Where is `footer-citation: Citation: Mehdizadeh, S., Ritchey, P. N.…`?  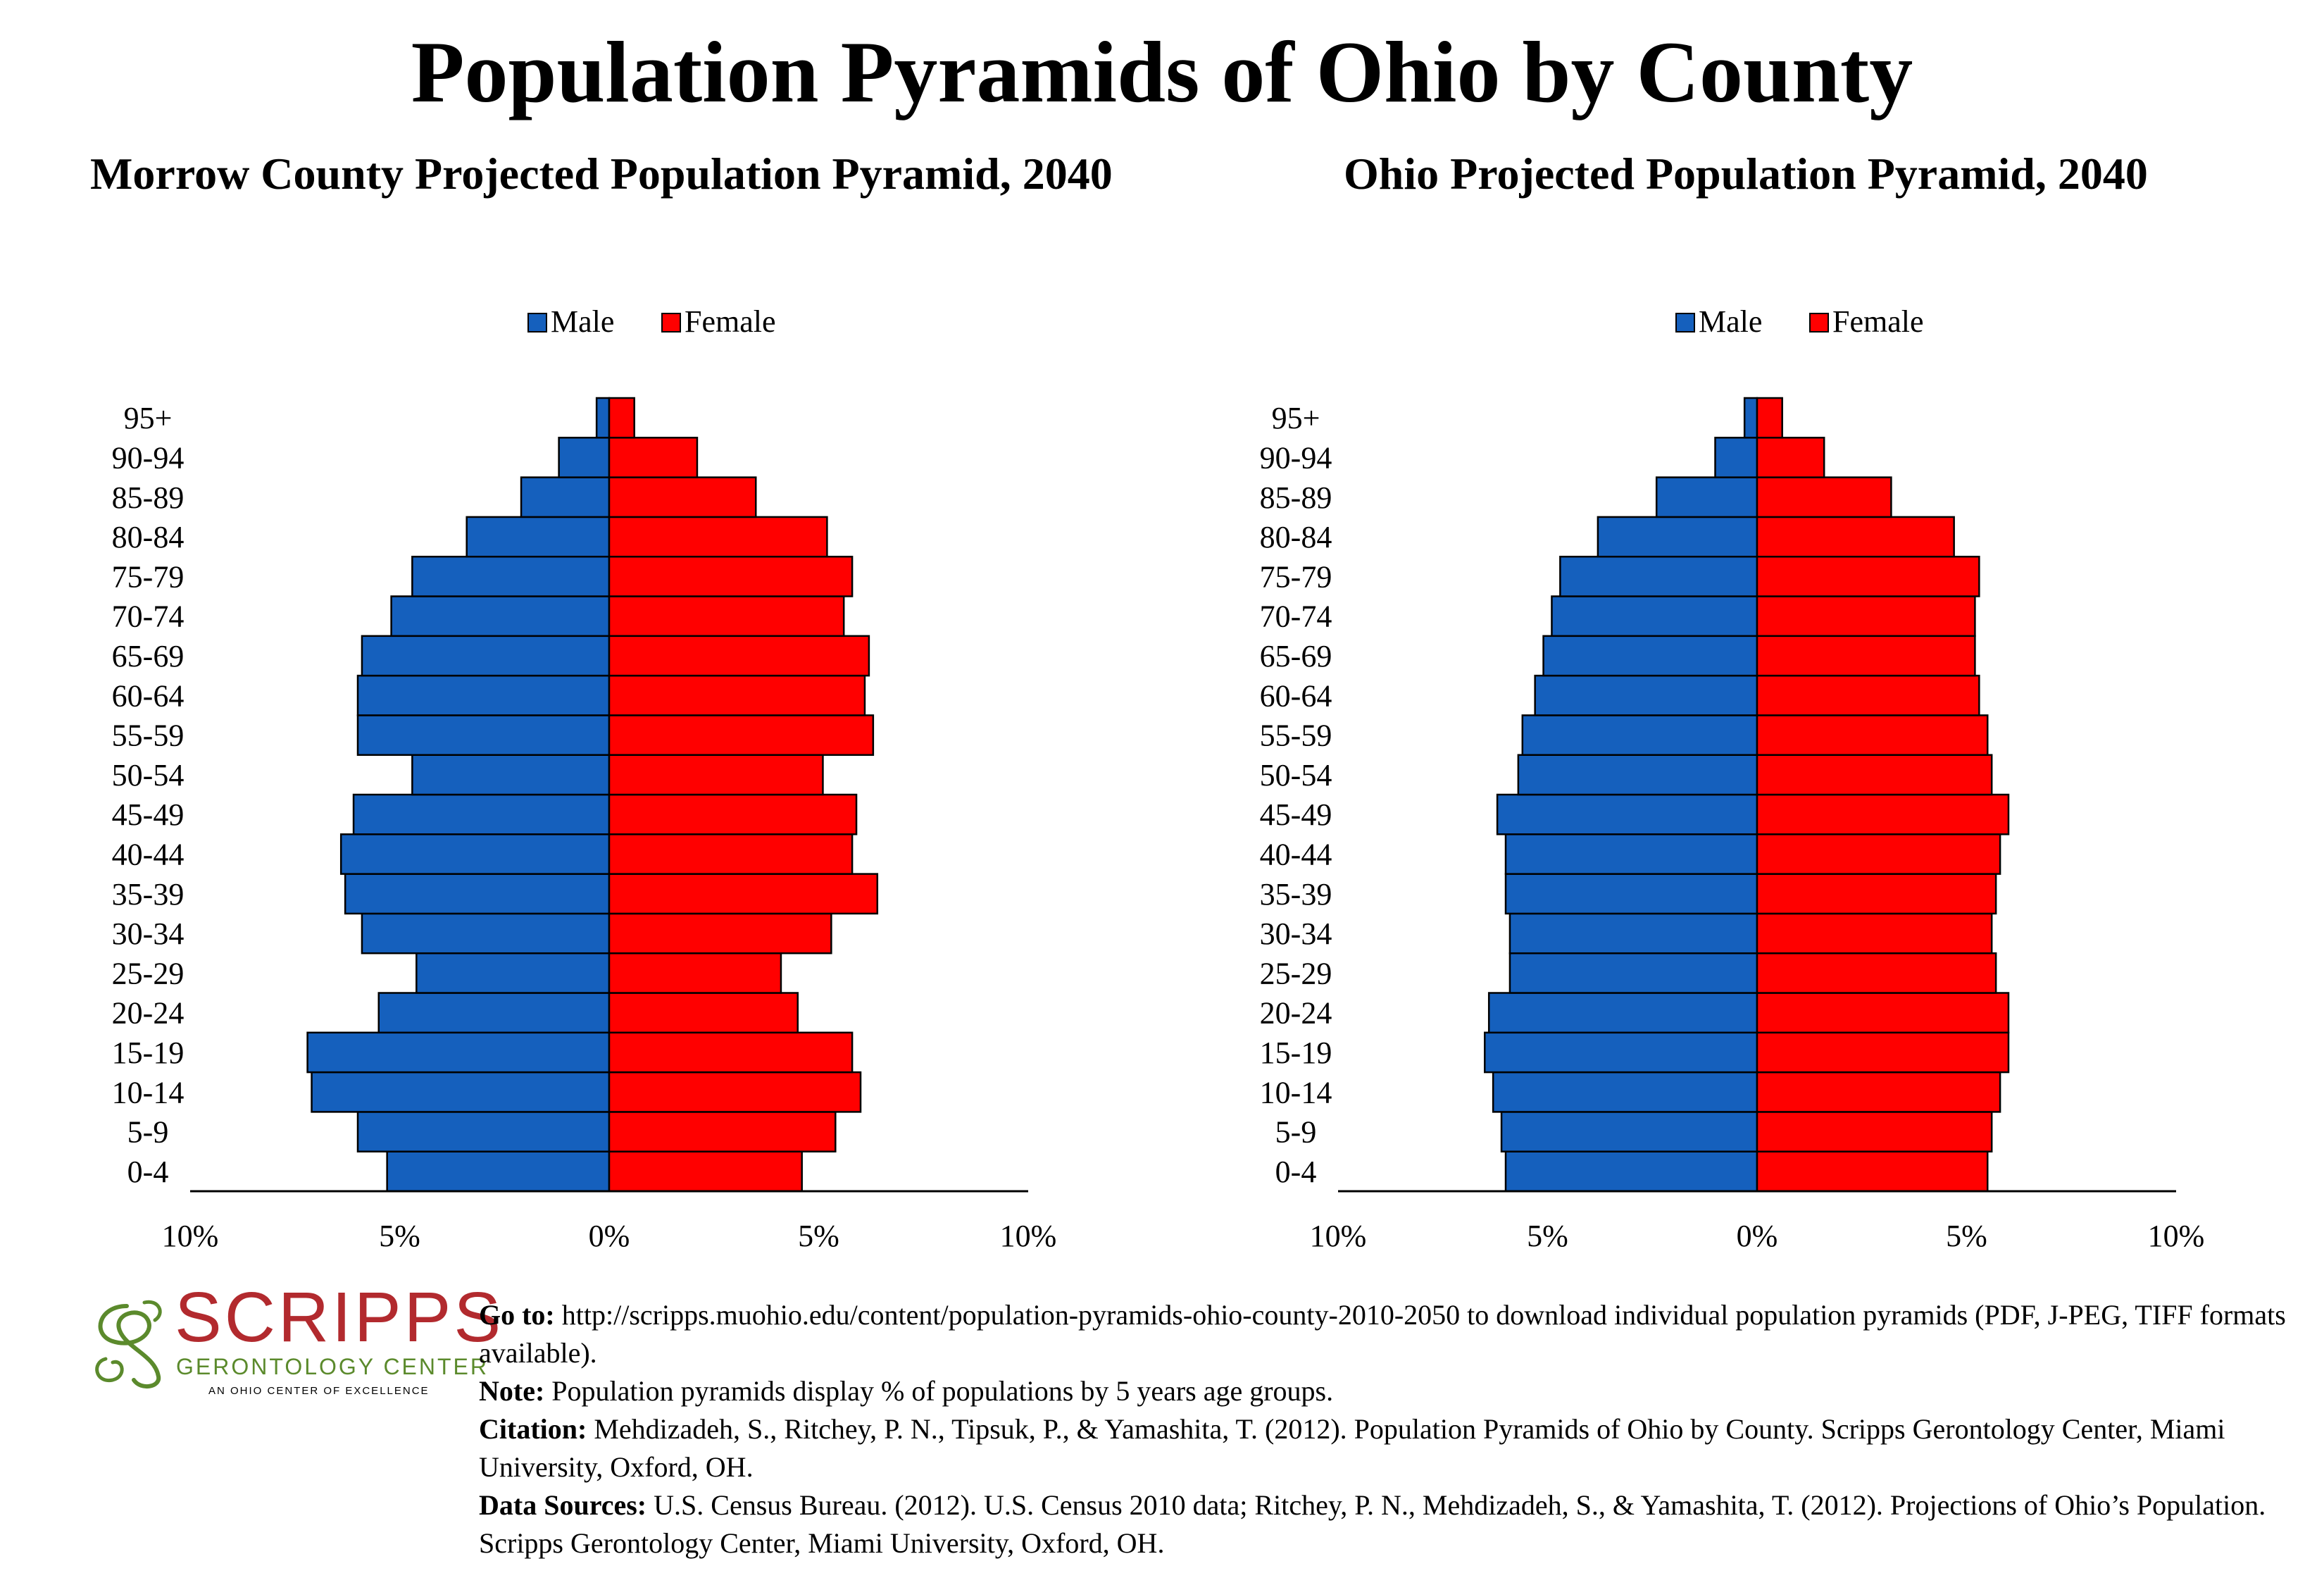
footer-citation: Citation: Mehdizadeh, S., Ritchey, P. N.… is located at coordinates (1391, 1448).